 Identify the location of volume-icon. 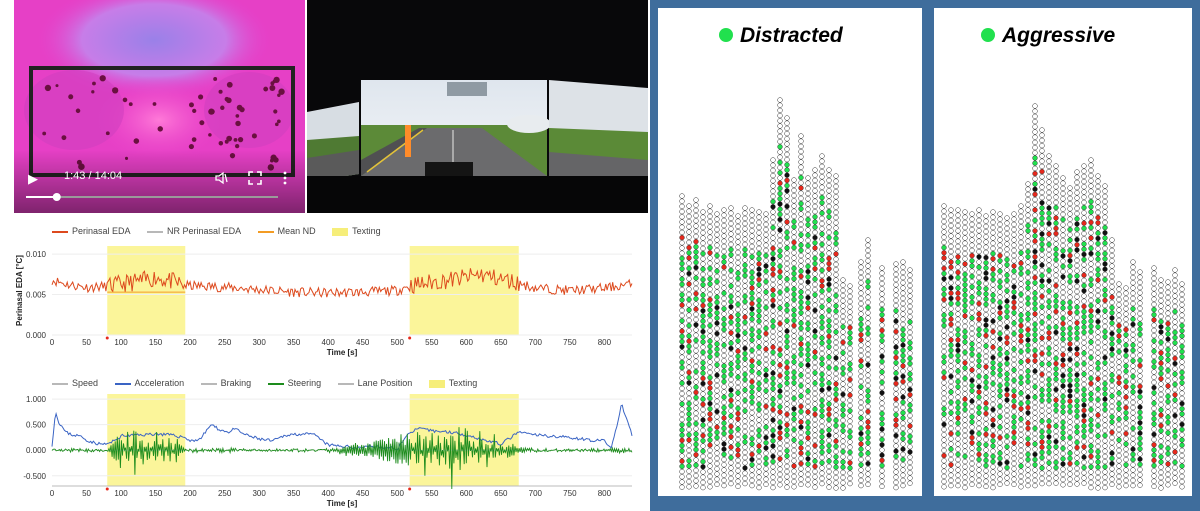
(221, 178).